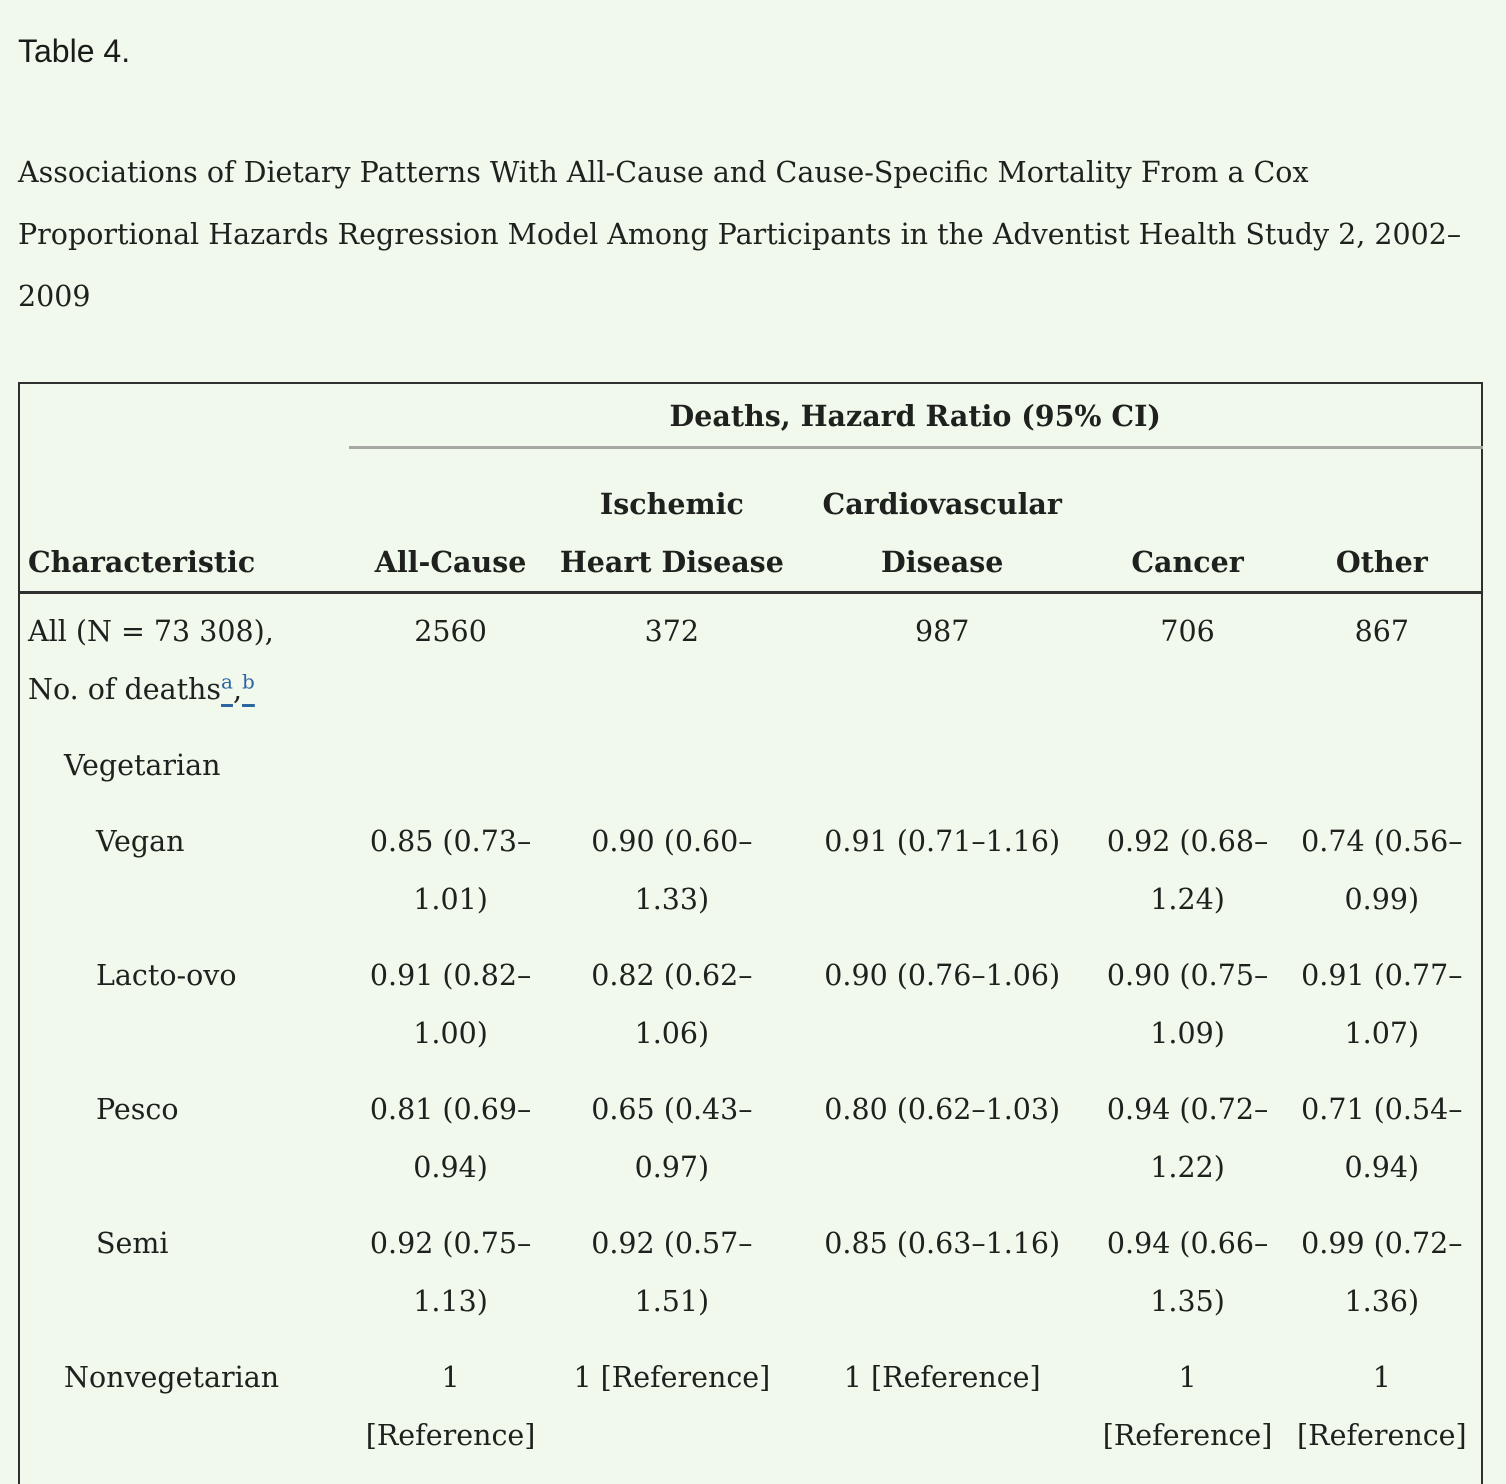 The height and width of the screenshot is (1484, 1506). Describe the element at coordinates (942, 520) in the screenshot. I see `column-header-cardiovascular-disease: Cardiovascular Disease` at that location.